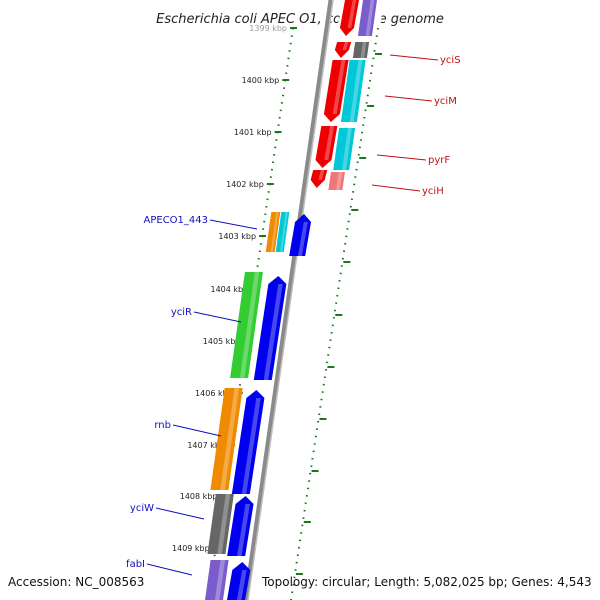 Image resolution: width=600 pixels, height=600 pixels. I want to click on accession-text: Accession: NC_008563, so click(76, 582).